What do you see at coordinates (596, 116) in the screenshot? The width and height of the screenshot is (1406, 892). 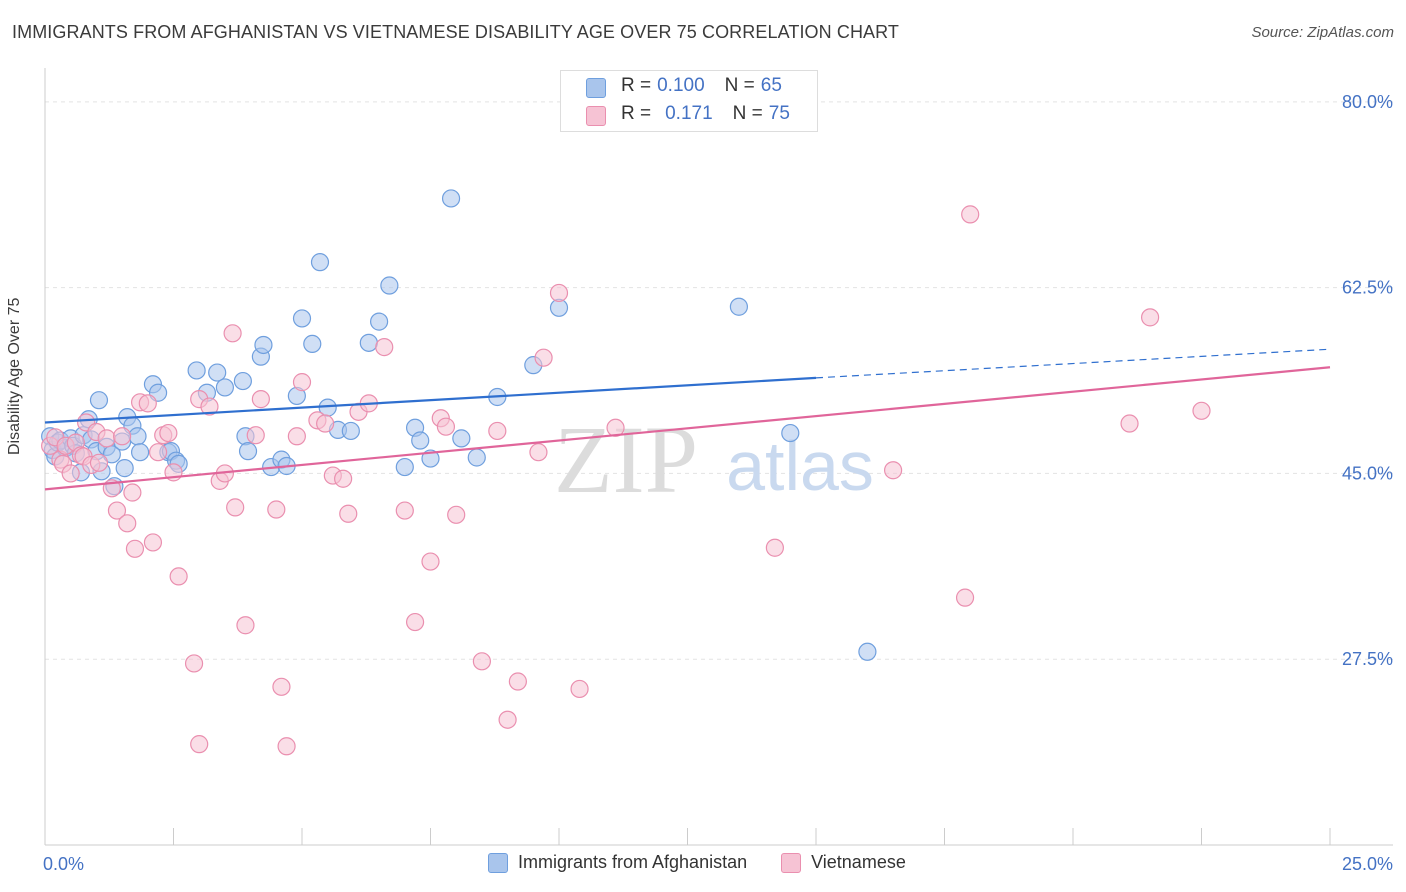 I see `vietnamese-swatch` at bounding box center [596, 116].